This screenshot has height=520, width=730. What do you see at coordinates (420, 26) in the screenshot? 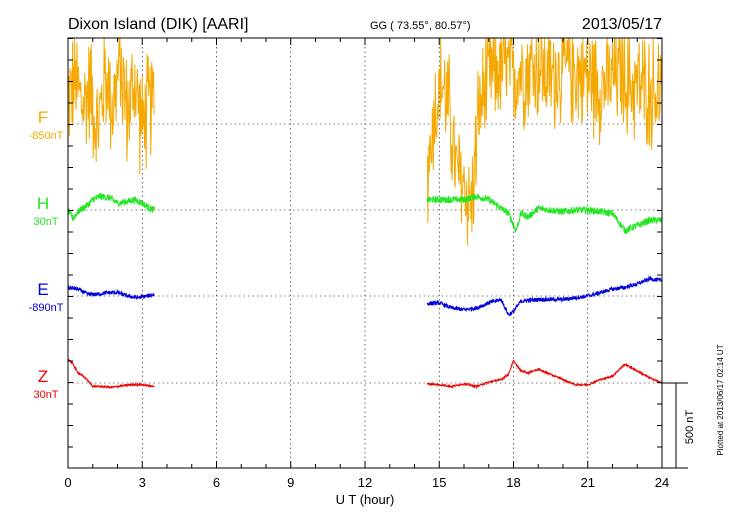
I see `coordinates-label: GG ( 73.55°, 80.57°)` at bounding box center [420, 26].